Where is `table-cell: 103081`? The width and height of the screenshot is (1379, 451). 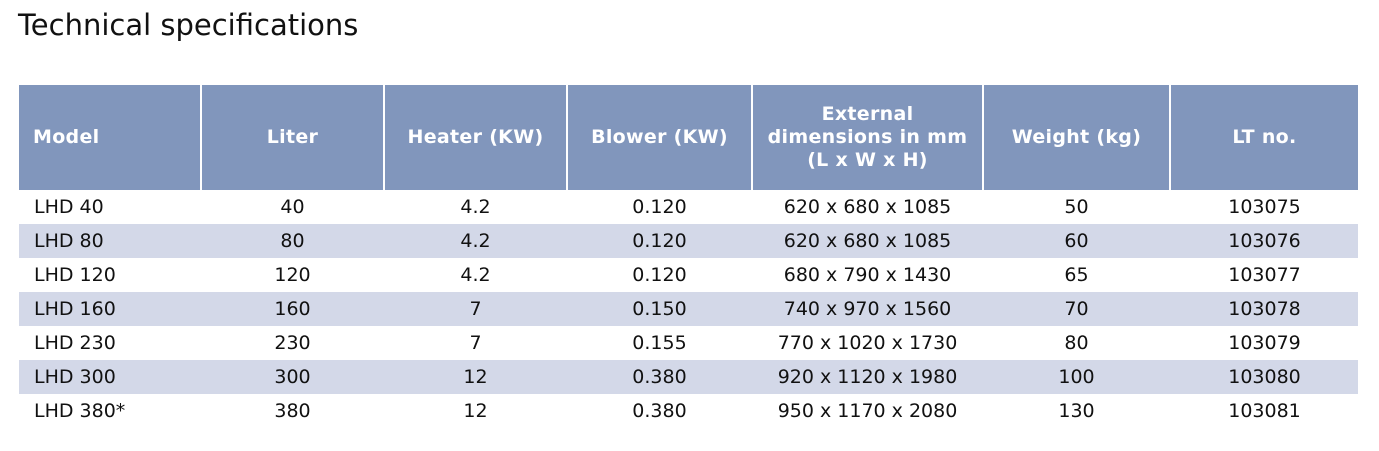
table-cell: 103081 is located at coordinates (1264, 411).